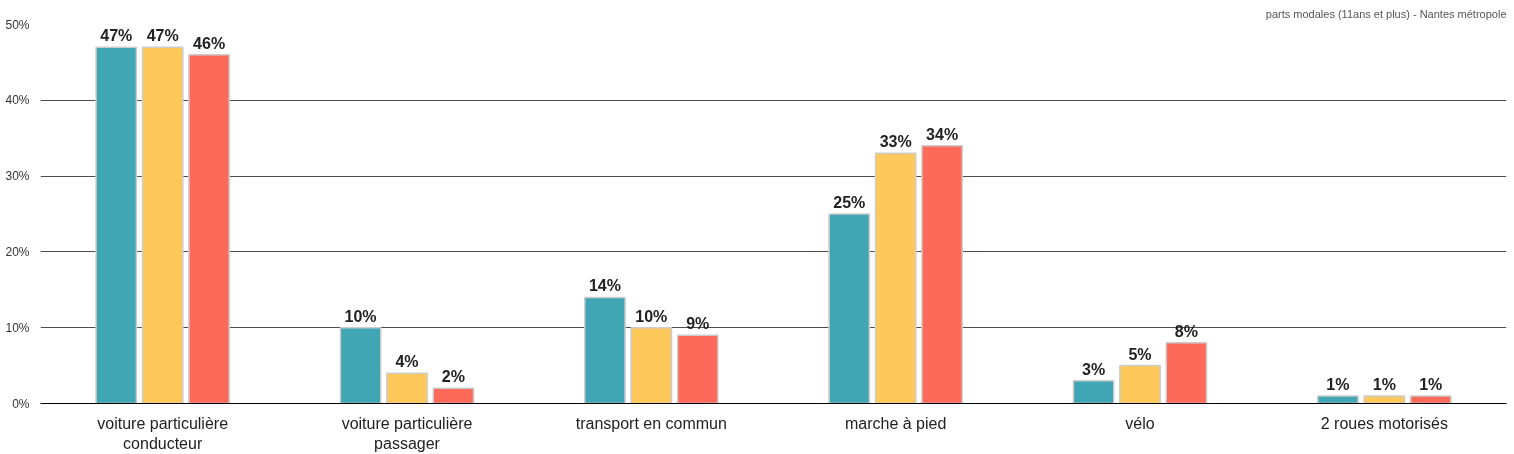 This screenshot has width=1514, height=454. What do you see at coordinates (21, 403) in the screenshot?
I see `y-tick-label: 0%` at bounding box center [21, 403].